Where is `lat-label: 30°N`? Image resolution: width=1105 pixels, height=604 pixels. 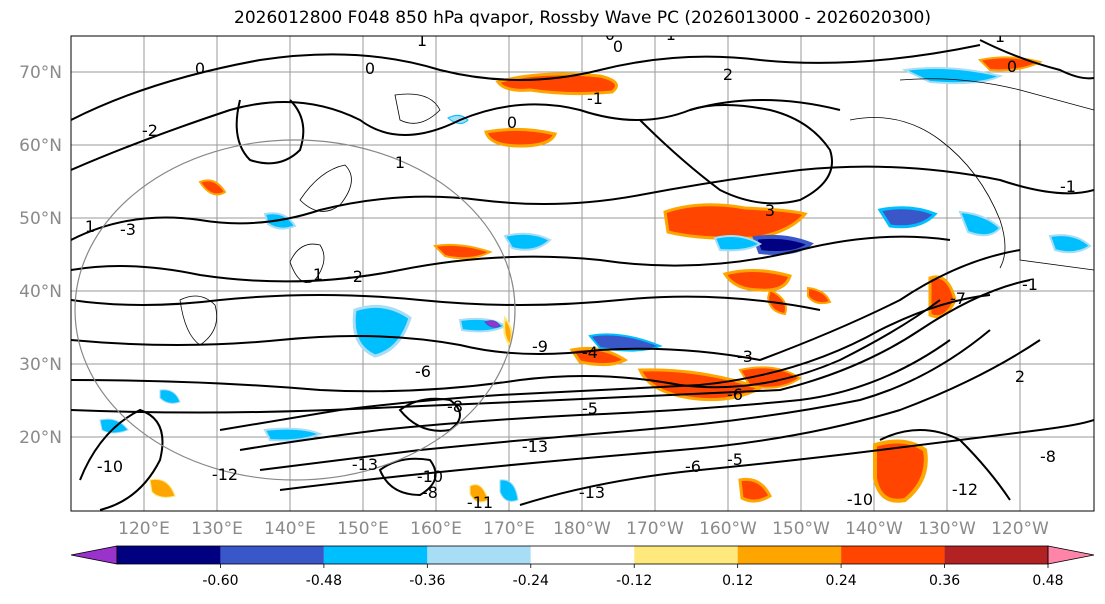
lat-label: 30°N is located at coordinates (40, 365).